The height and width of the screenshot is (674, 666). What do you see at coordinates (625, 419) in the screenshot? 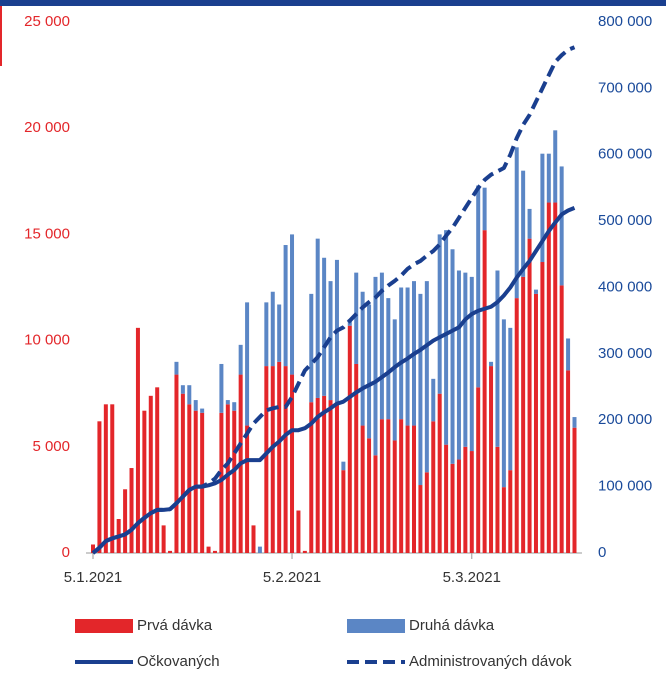
I see `y2-tick-label: 200 000` at bounding box center [625, 419].